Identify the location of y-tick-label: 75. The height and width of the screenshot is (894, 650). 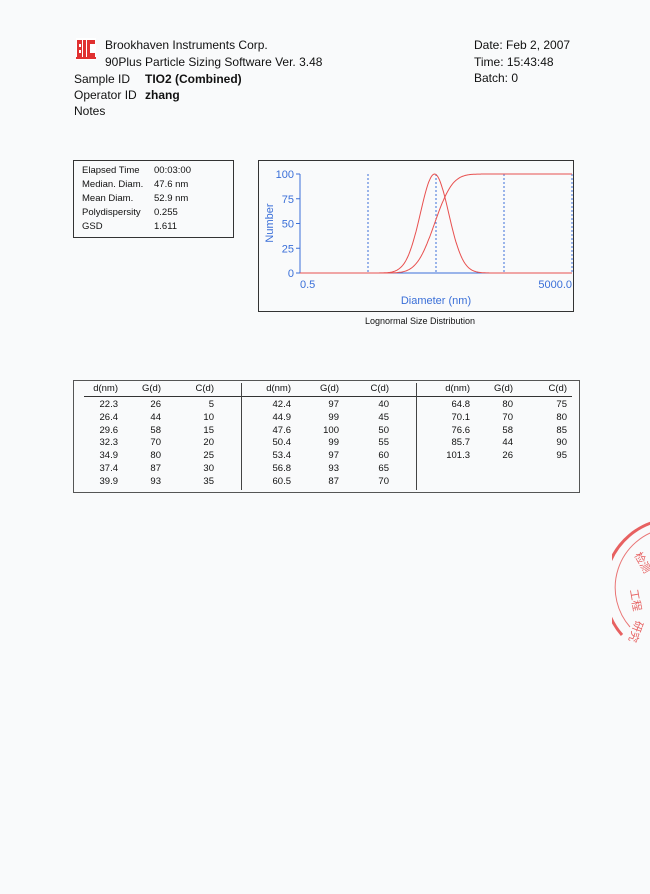
(288, 200).